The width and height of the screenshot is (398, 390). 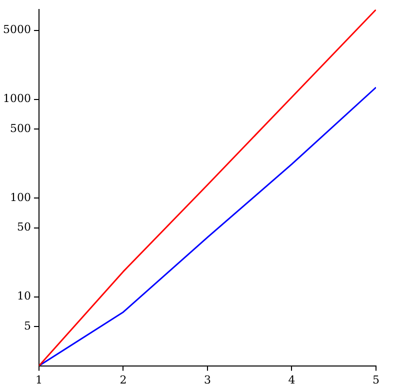 I want to click on x-tick-label: 4, so click(x=292, y=379).